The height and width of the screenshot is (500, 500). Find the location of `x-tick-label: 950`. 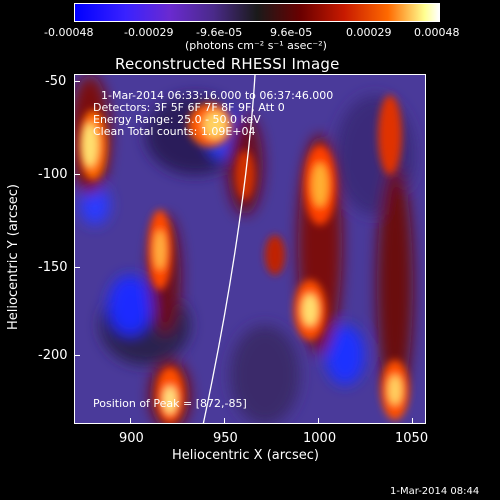

x-tick-label: 950 is located at coordinates (225, 438).